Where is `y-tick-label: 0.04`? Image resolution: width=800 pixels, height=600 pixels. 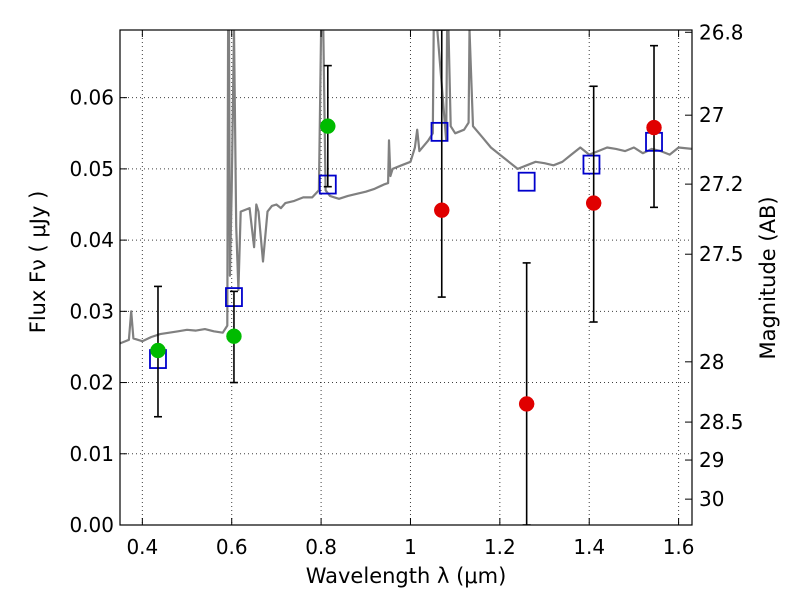 y-tick-label: 0.04 is located at coordinates (91, 240).